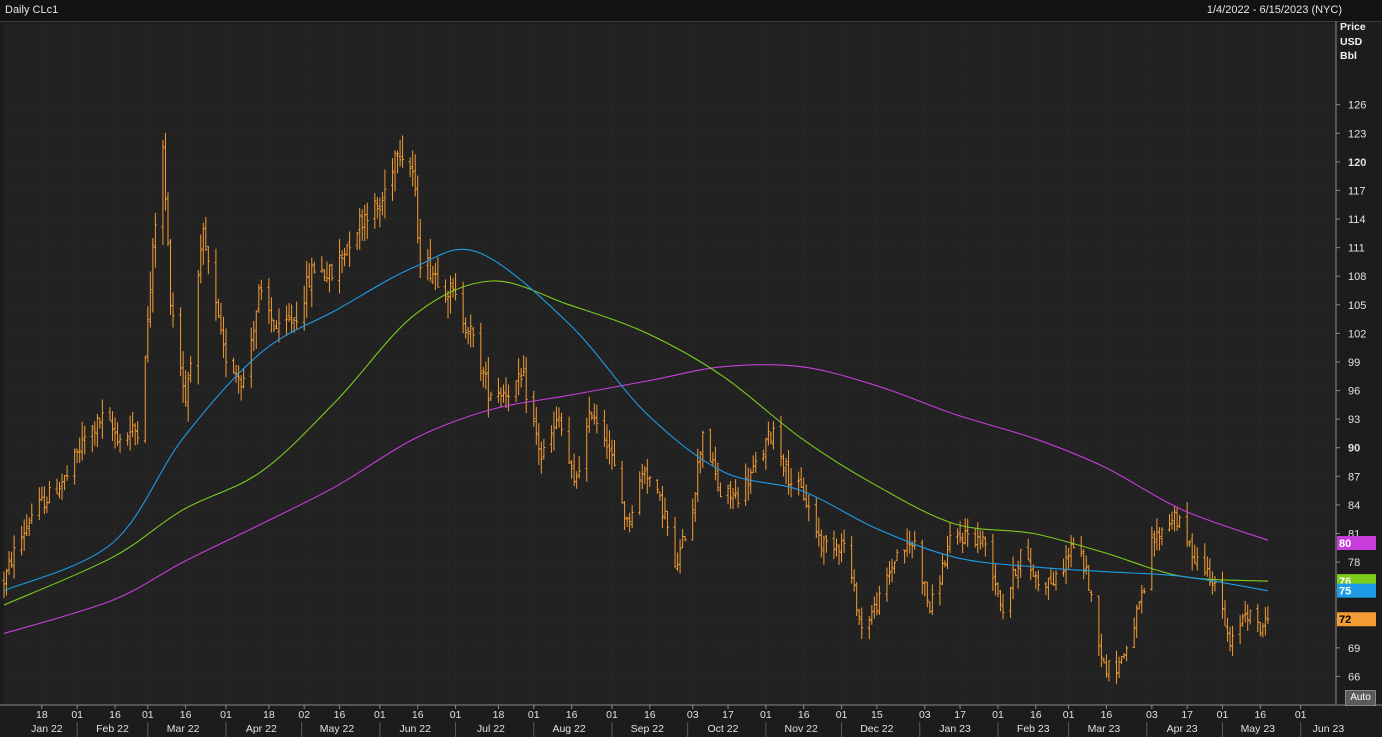 The image size is (1382, 737). I want to click on y-tick-label: 120, so click(1357, 163).